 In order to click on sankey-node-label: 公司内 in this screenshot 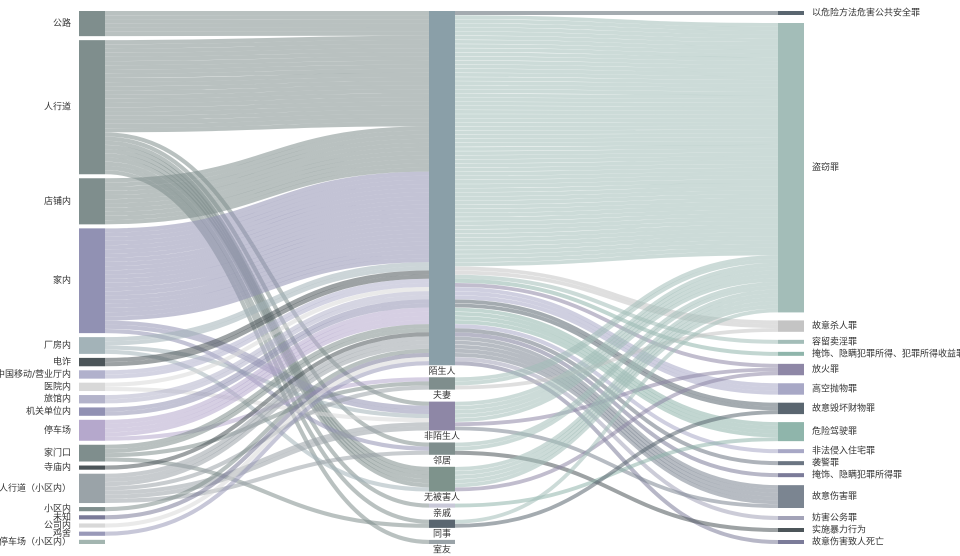, I will do `click(57, 525)`.